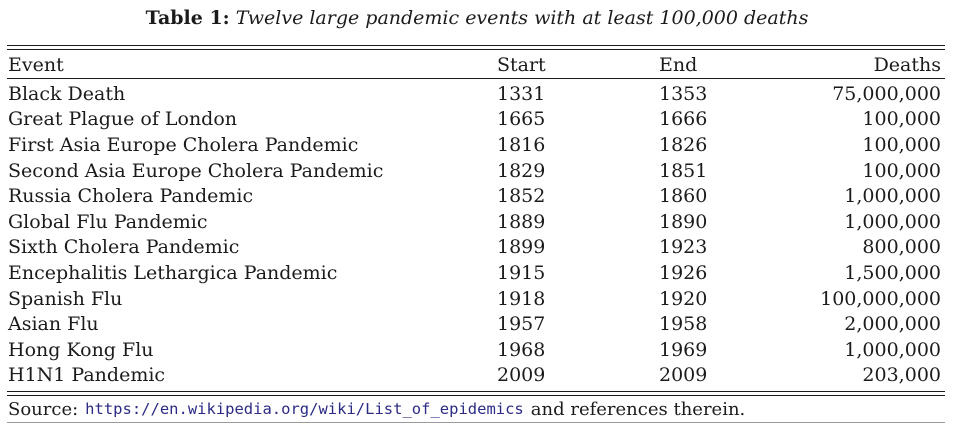  I want to click on column-header-event: Event, so click(36, 64).